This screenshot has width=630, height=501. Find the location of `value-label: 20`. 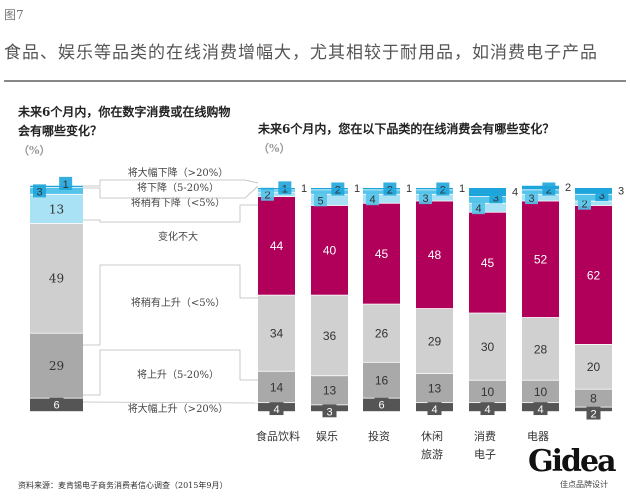

value-label: 20 is located at coordinates (594, 367).